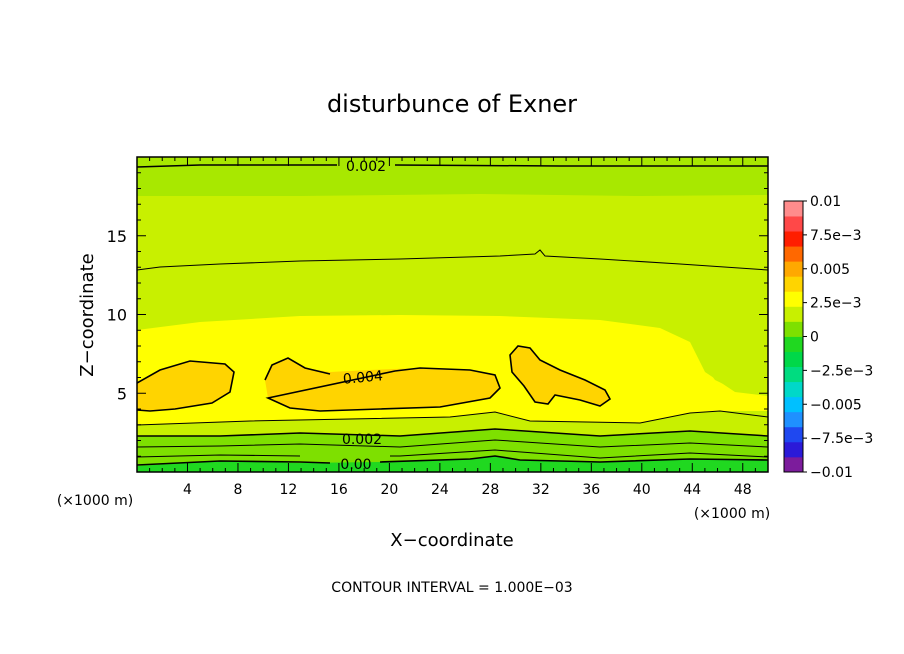  I want to click on contour-top, so click(452, 166).